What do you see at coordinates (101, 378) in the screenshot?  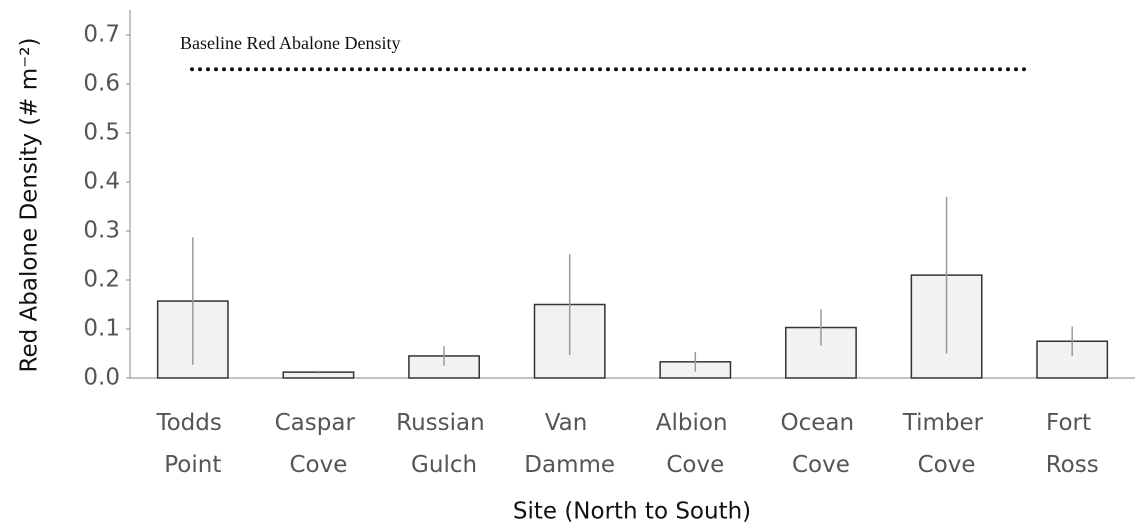 I see `y-tick-label: 0.0` at bounding box center [101, 378].